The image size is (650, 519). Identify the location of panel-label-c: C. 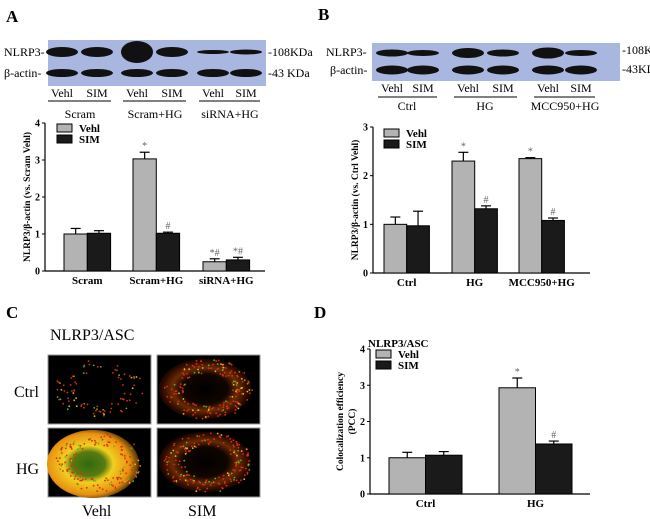
(12, 312).